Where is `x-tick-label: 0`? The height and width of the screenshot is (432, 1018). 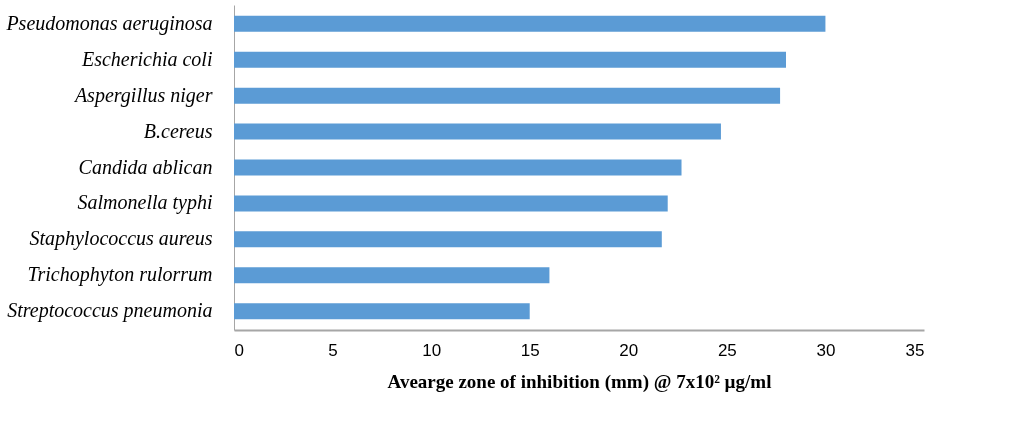 x-tick-label: 0 is located at coordinates (239, 350).